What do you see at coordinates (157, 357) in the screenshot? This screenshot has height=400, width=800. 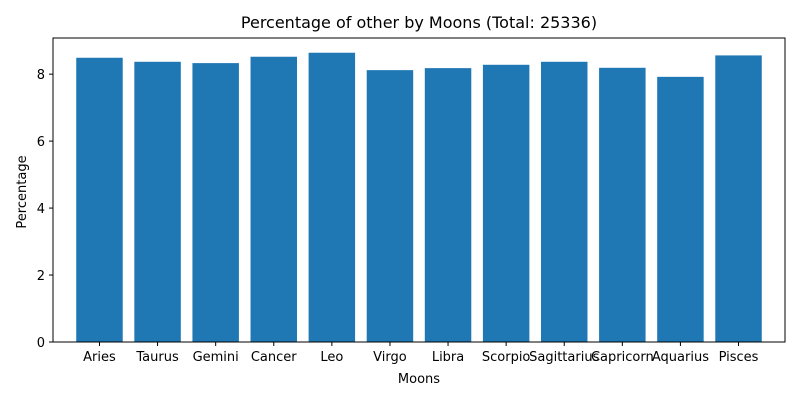 I see `x-tick-label: Taurus` at bounding box center [157, 357].